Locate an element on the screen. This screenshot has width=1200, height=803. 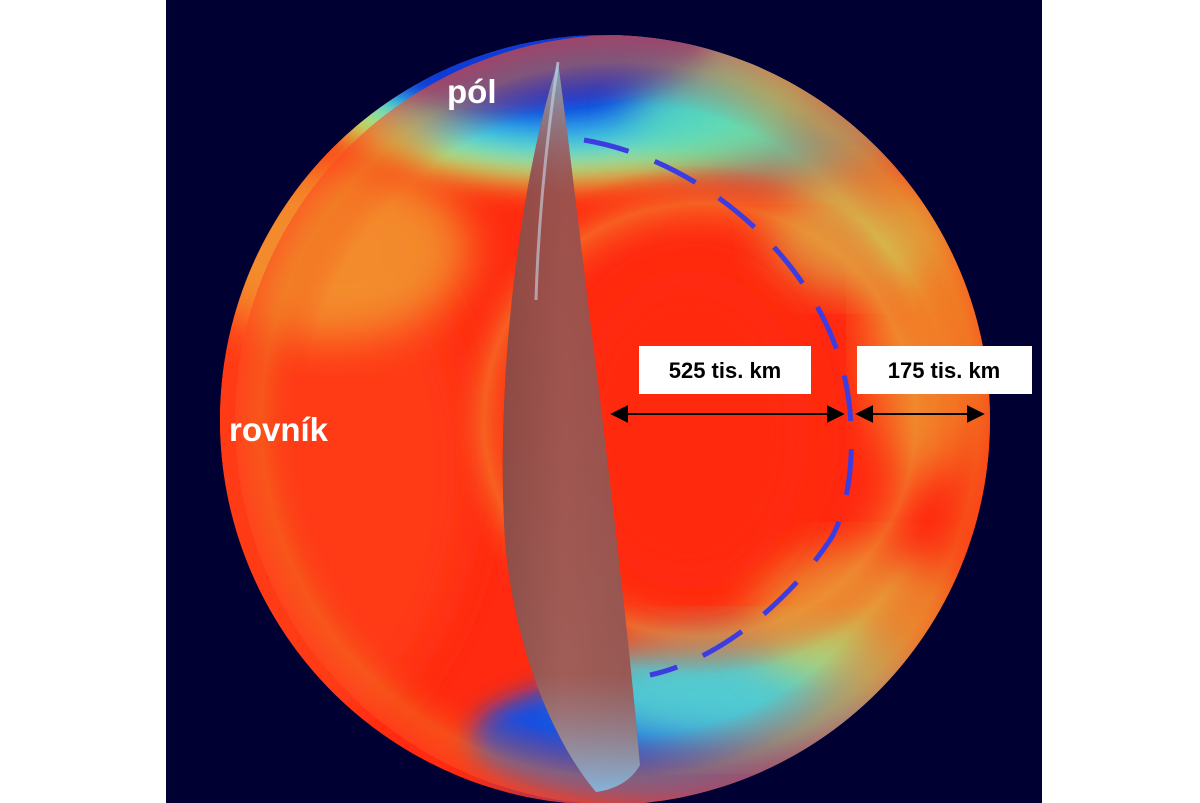
inner-distance-text: 525 tis. km is located at coordinates (725, 370).